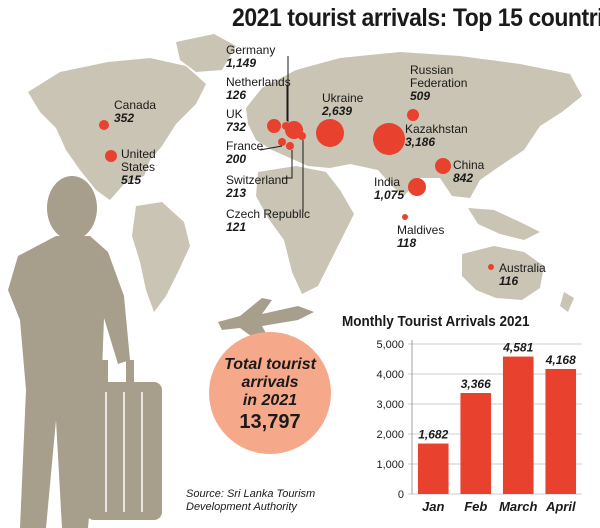 The width and height of the screenshot is (600, 528). I want to click on x-tick-label: April, so click(560, 506).